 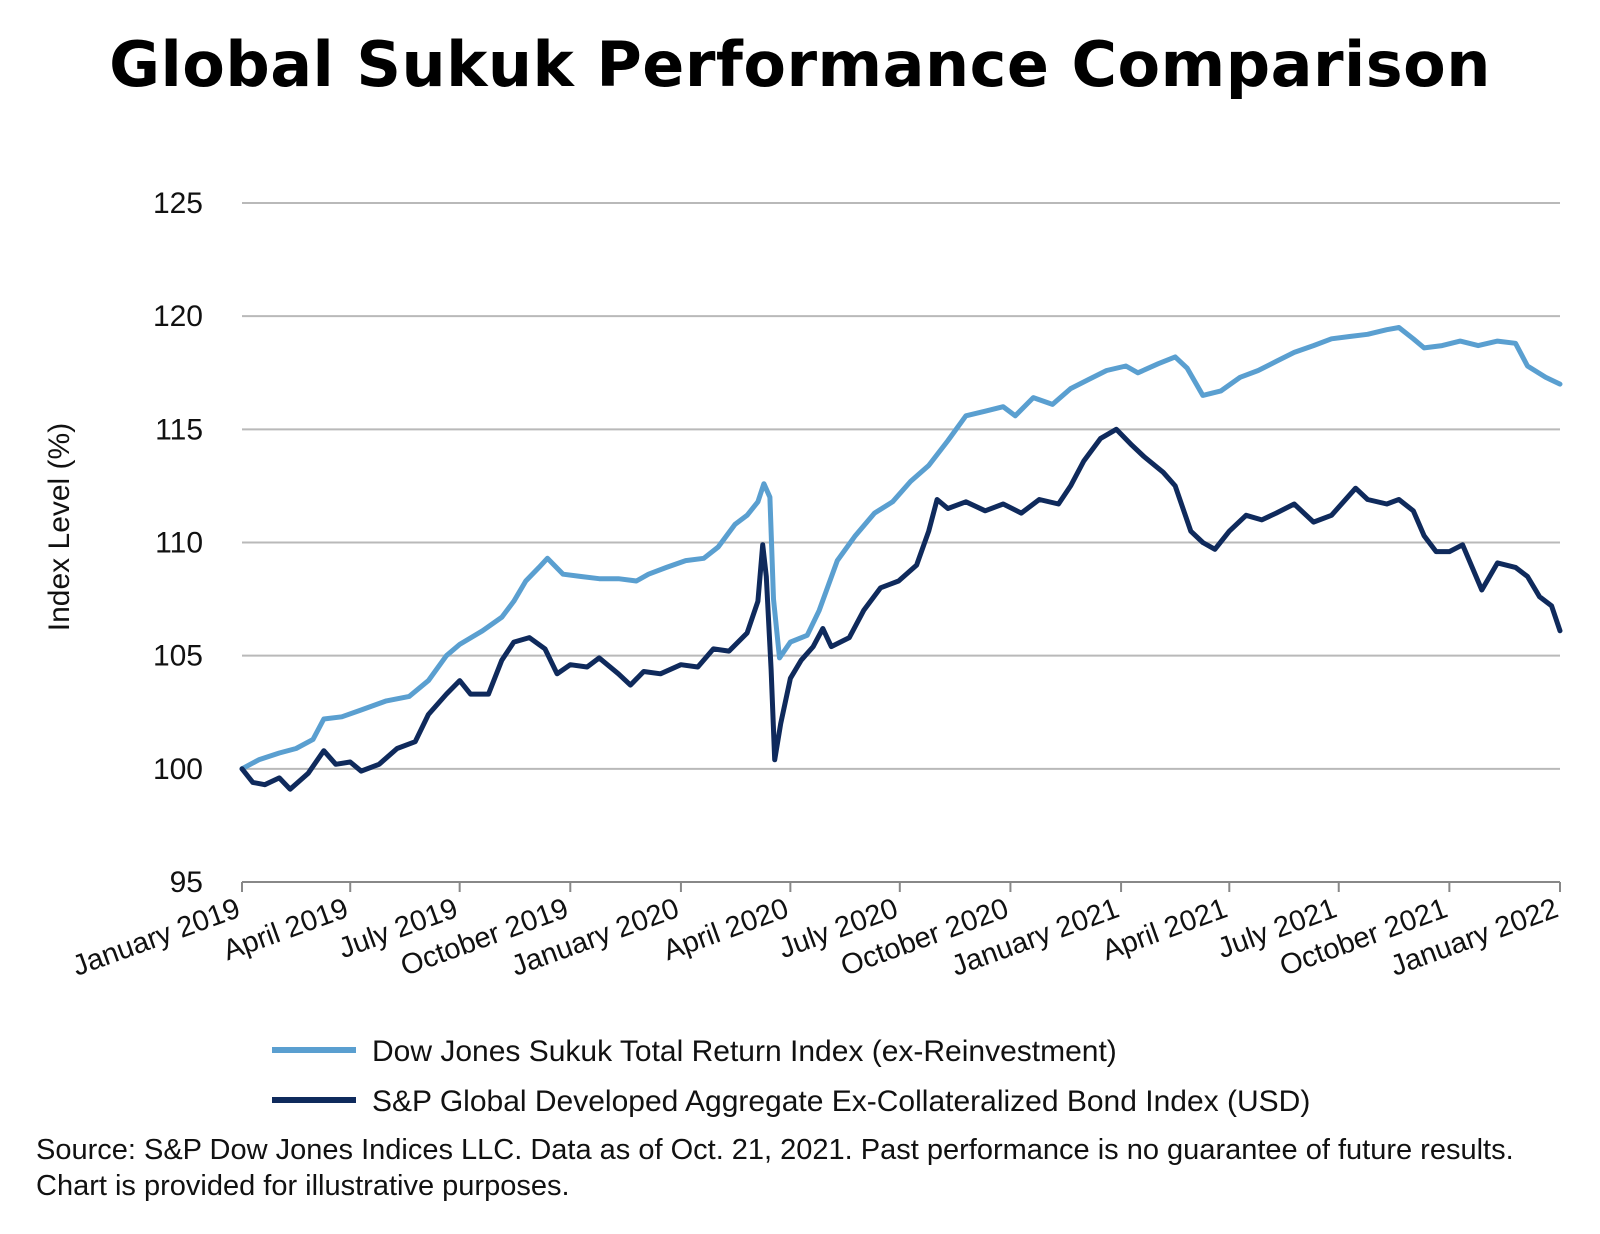 What do you see at coordinates (178, 203) in the screenshot?
I see `y-tick-label-125: 125` at bounding box center [178, 203].